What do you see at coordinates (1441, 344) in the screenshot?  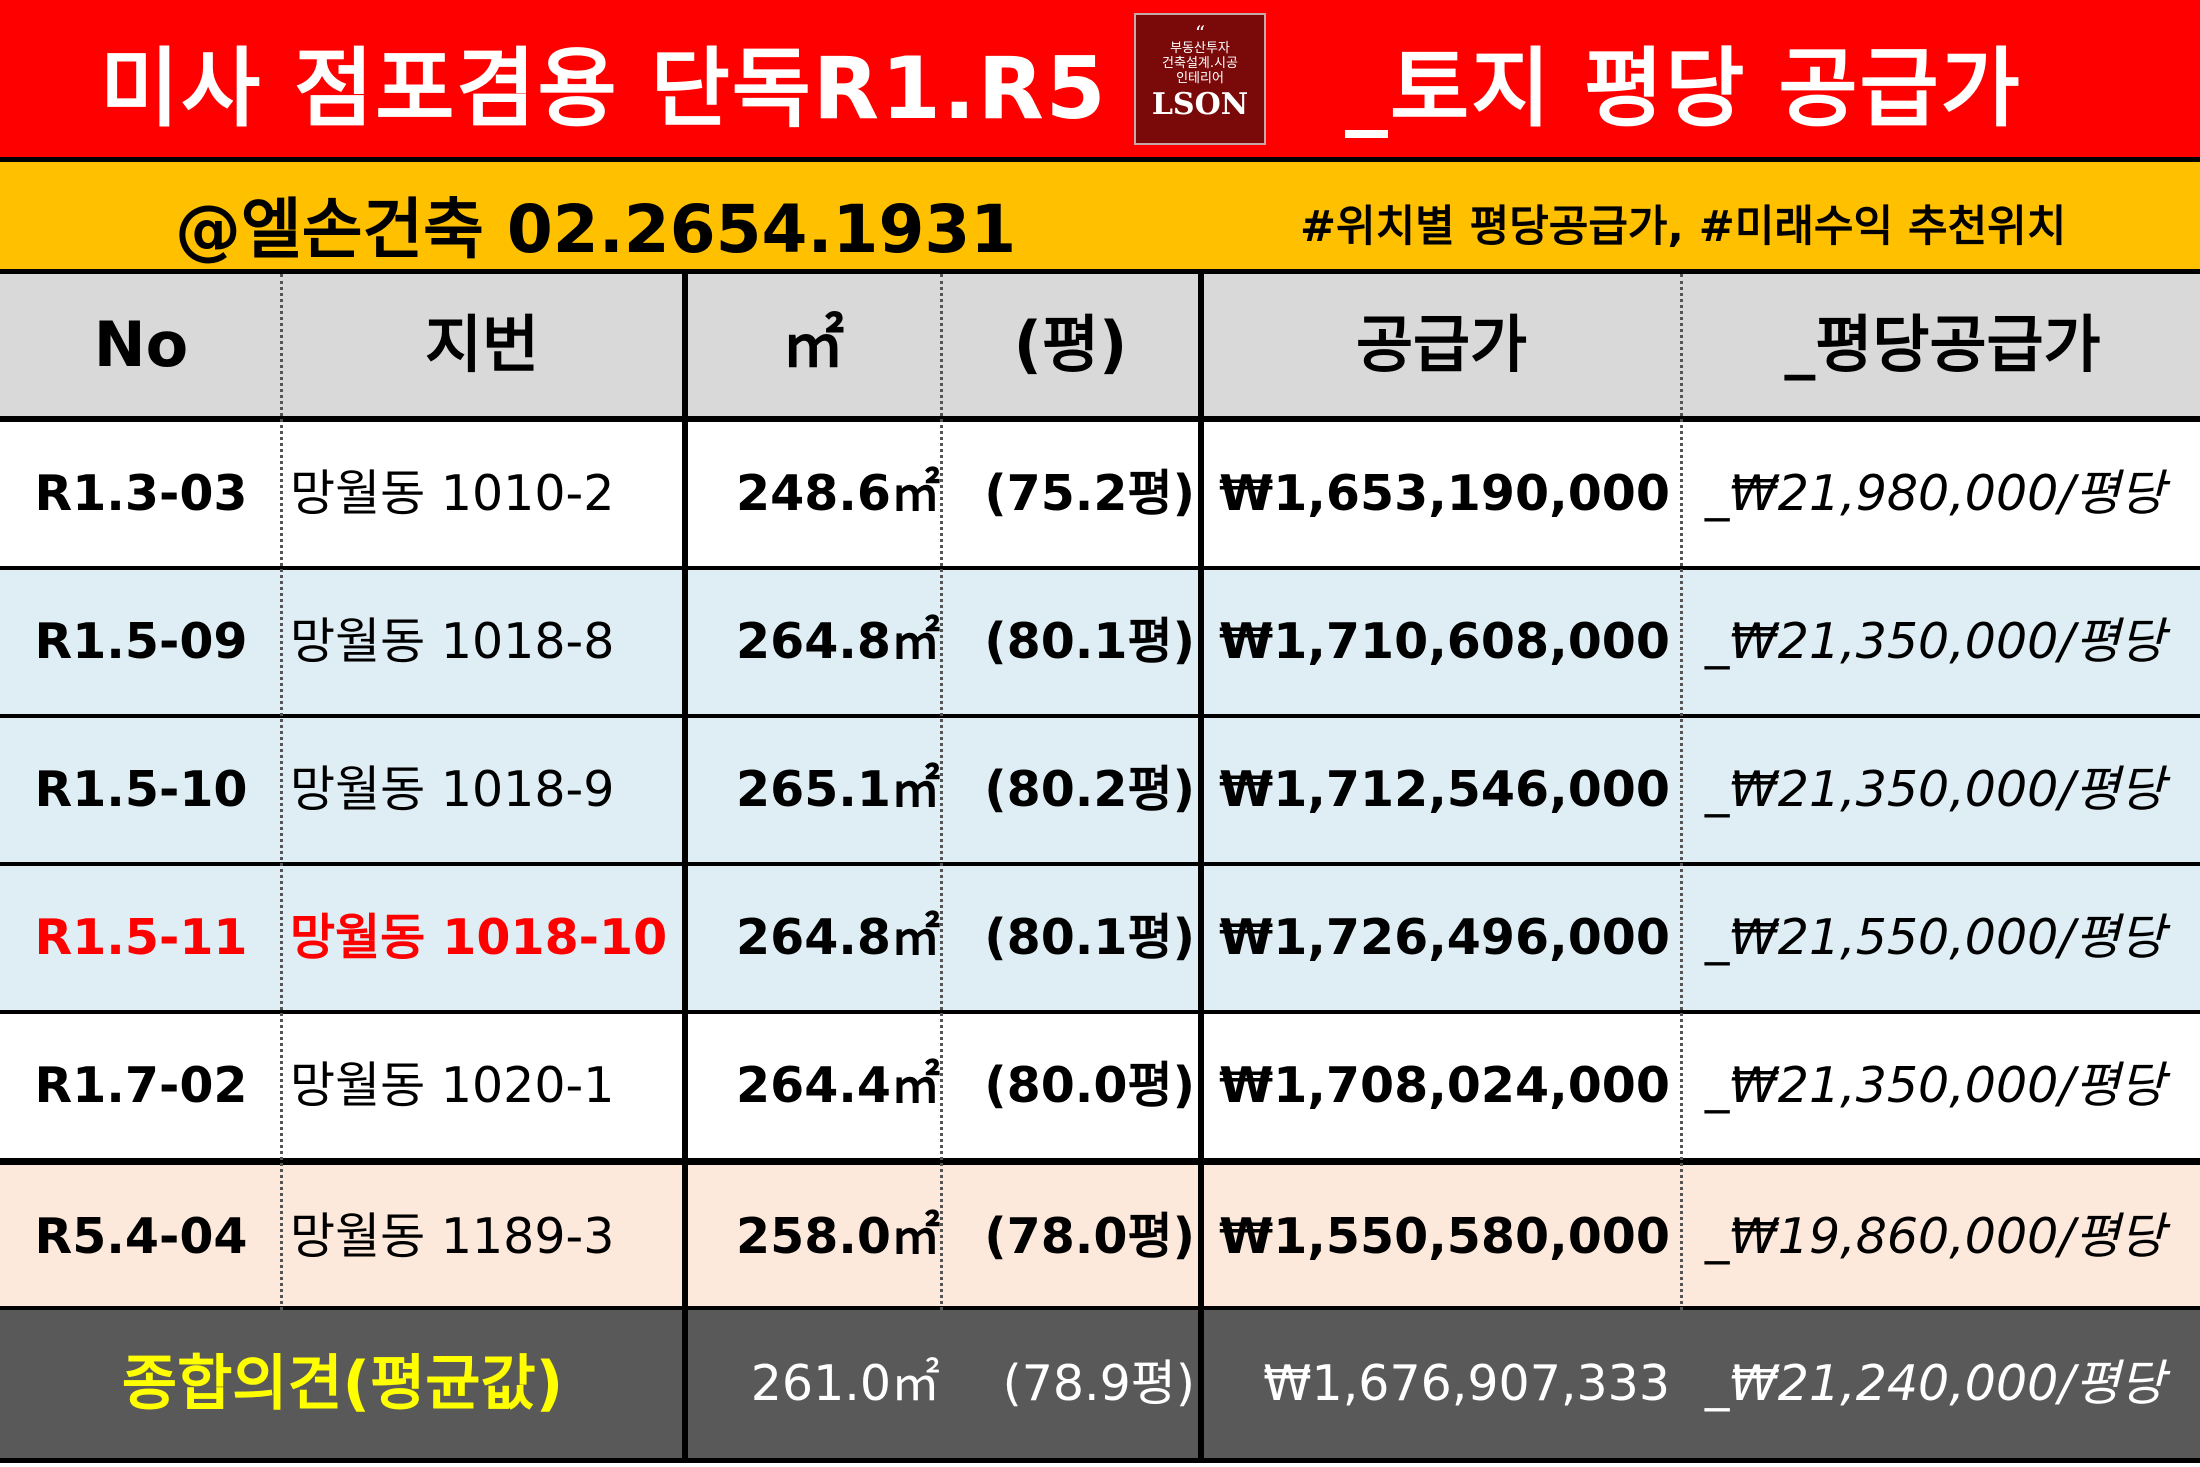 I see `header-price: 공급가` at bounding box center [1441, 344].